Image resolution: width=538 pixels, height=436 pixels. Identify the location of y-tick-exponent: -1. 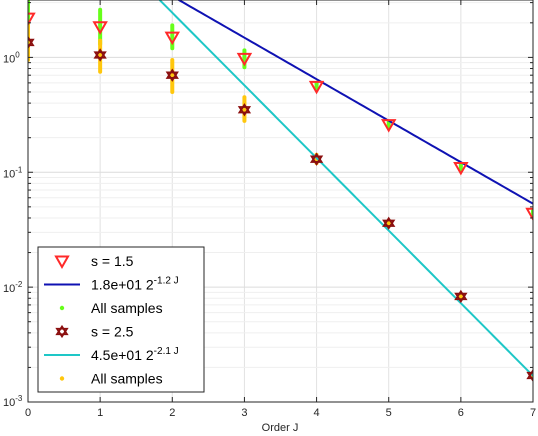
(19, 169).